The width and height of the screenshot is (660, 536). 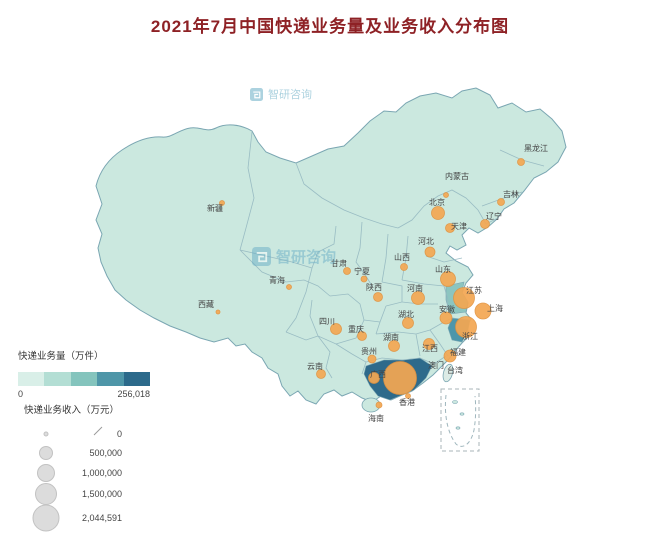 I want to click on province-label-吉林: 吉林, so click(x=511, y=194).